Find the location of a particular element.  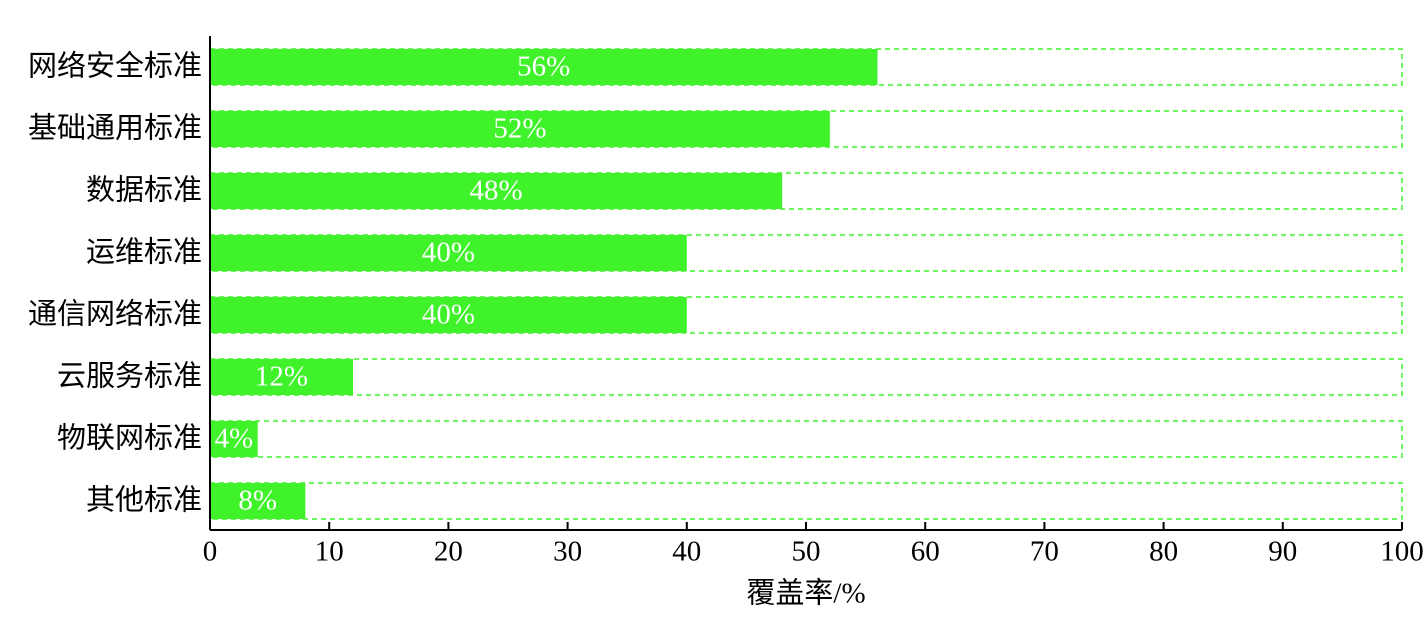

value-label: 8% is located at coordinates (257, 501).